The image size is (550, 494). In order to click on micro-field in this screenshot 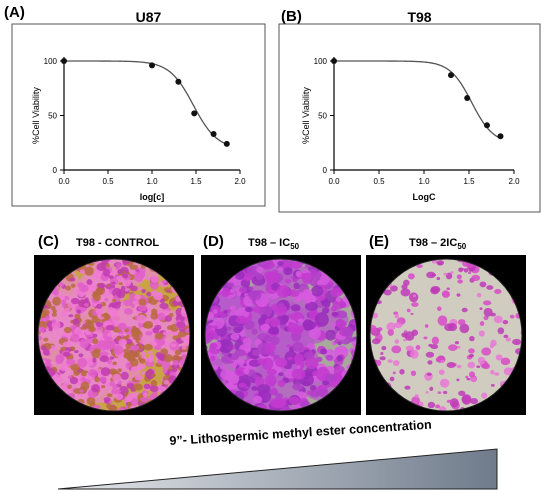, I will do `click(446, 335)`.